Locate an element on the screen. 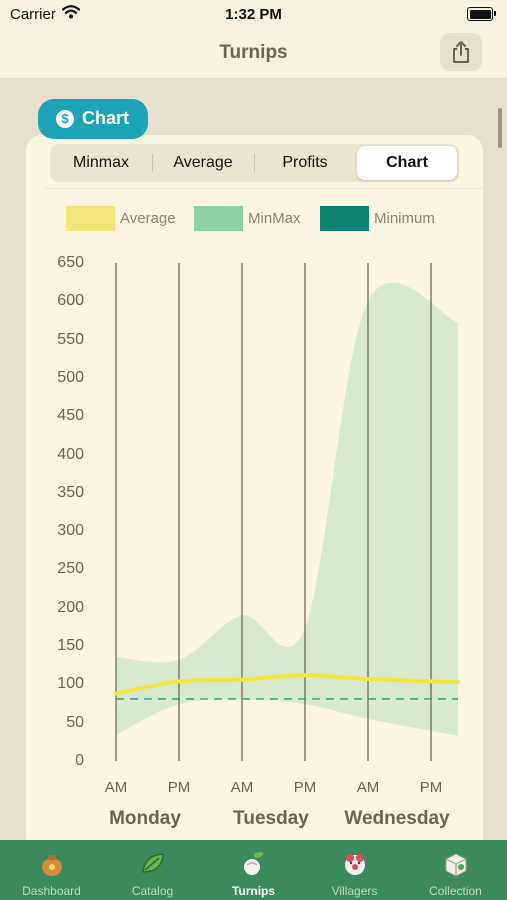  share-button is located at coordinates (461, 52).